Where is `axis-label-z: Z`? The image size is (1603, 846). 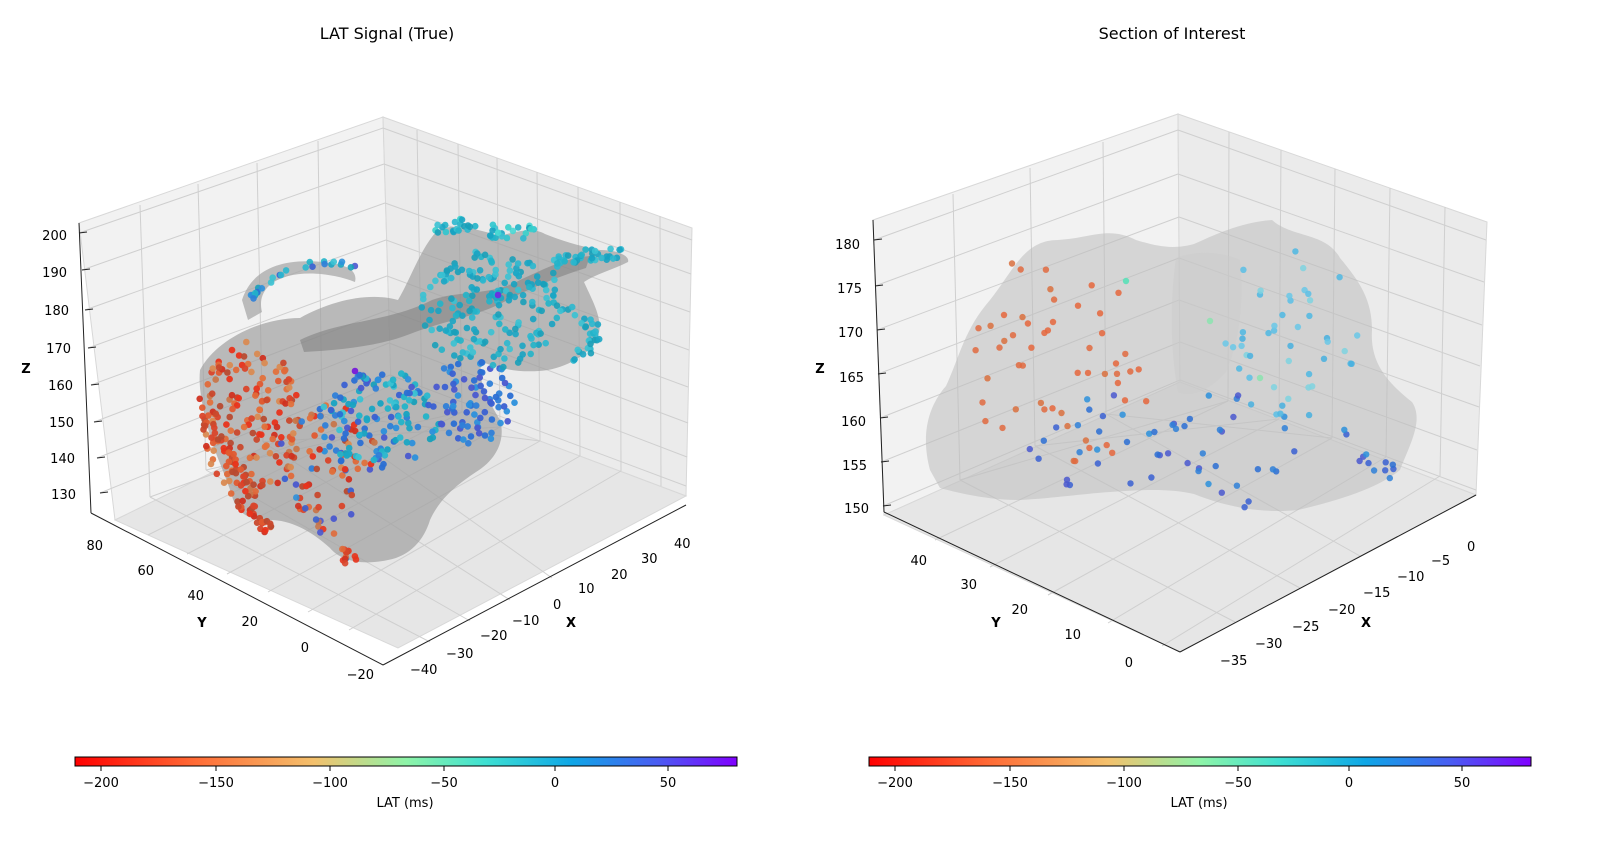 axis-label-z: Z is located at coordinates (819, 369).